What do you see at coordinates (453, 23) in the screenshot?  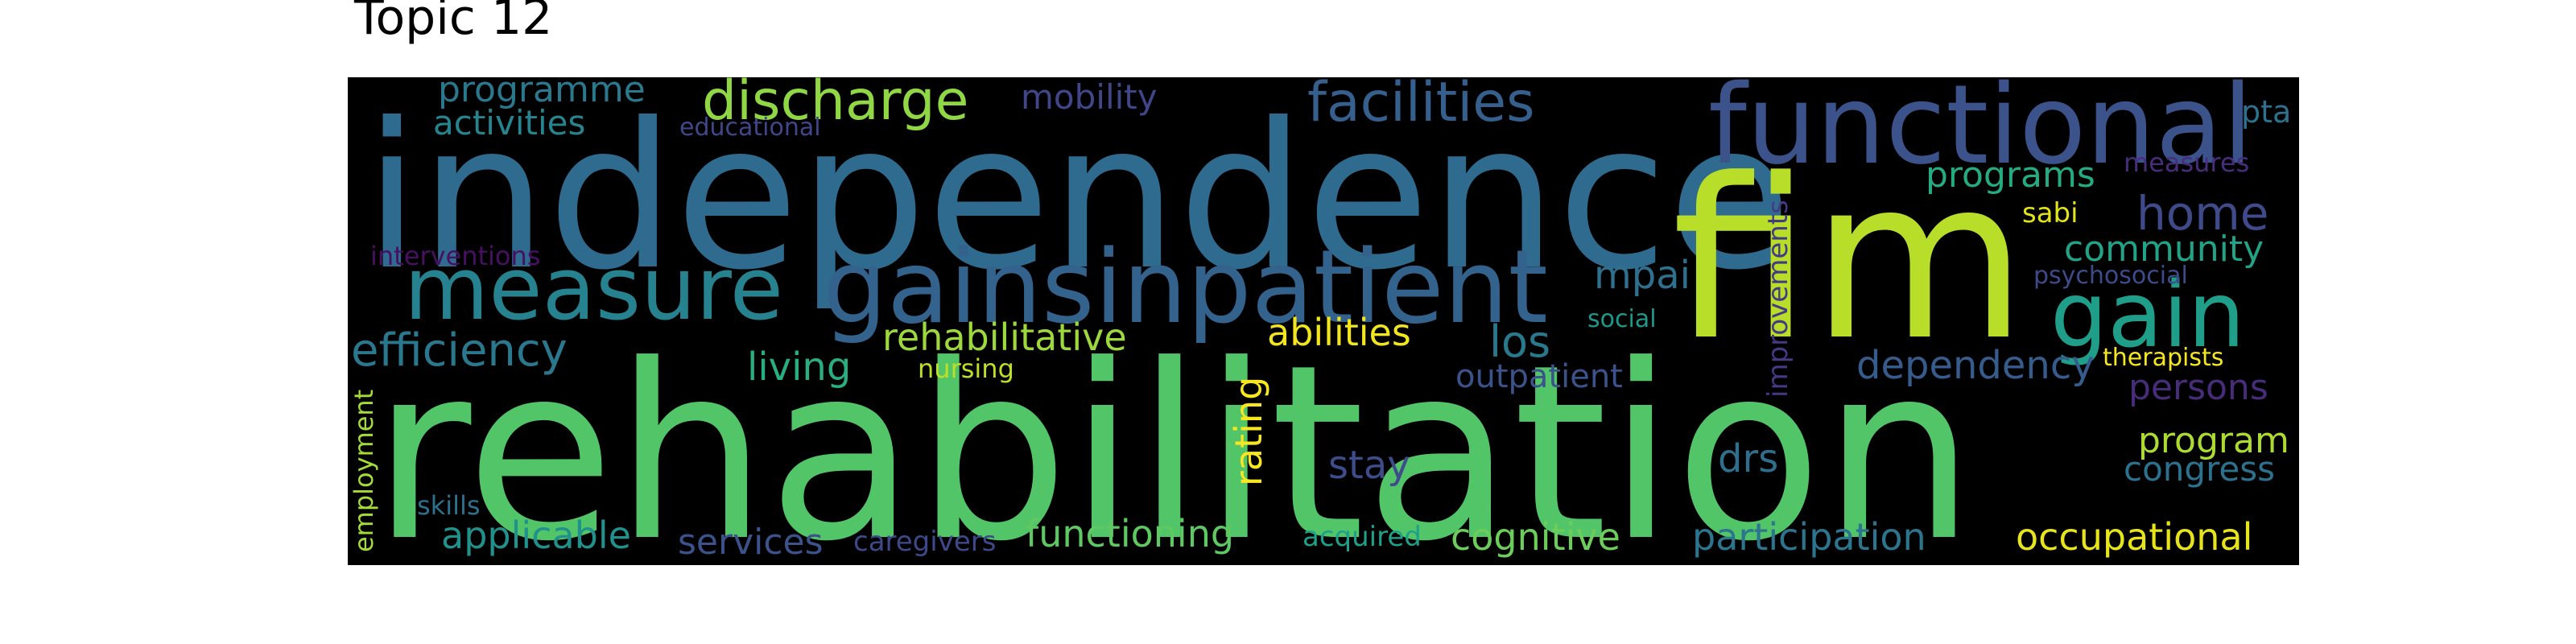 I see `page-title: Topic 12` at bounding box center [453, 23].